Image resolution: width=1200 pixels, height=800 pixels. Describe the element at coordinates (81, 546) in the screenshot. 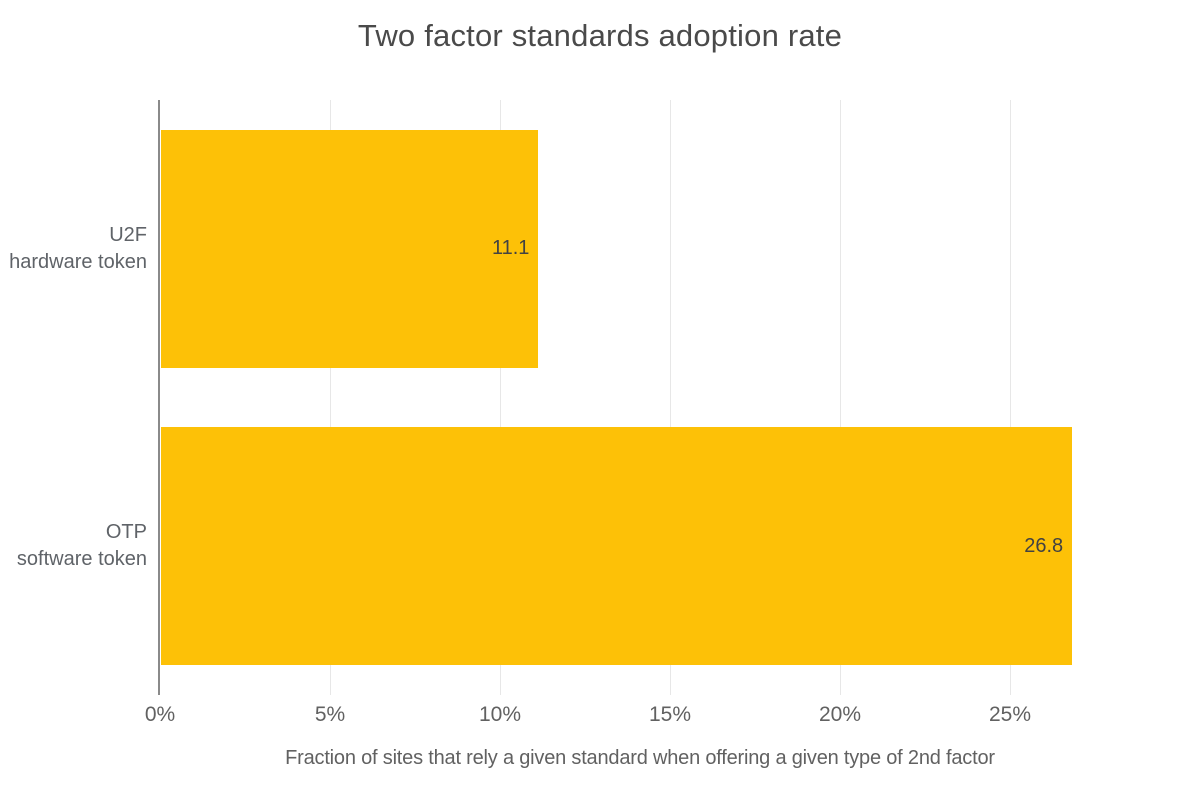

I see `category-label: OTP software token` at that location.